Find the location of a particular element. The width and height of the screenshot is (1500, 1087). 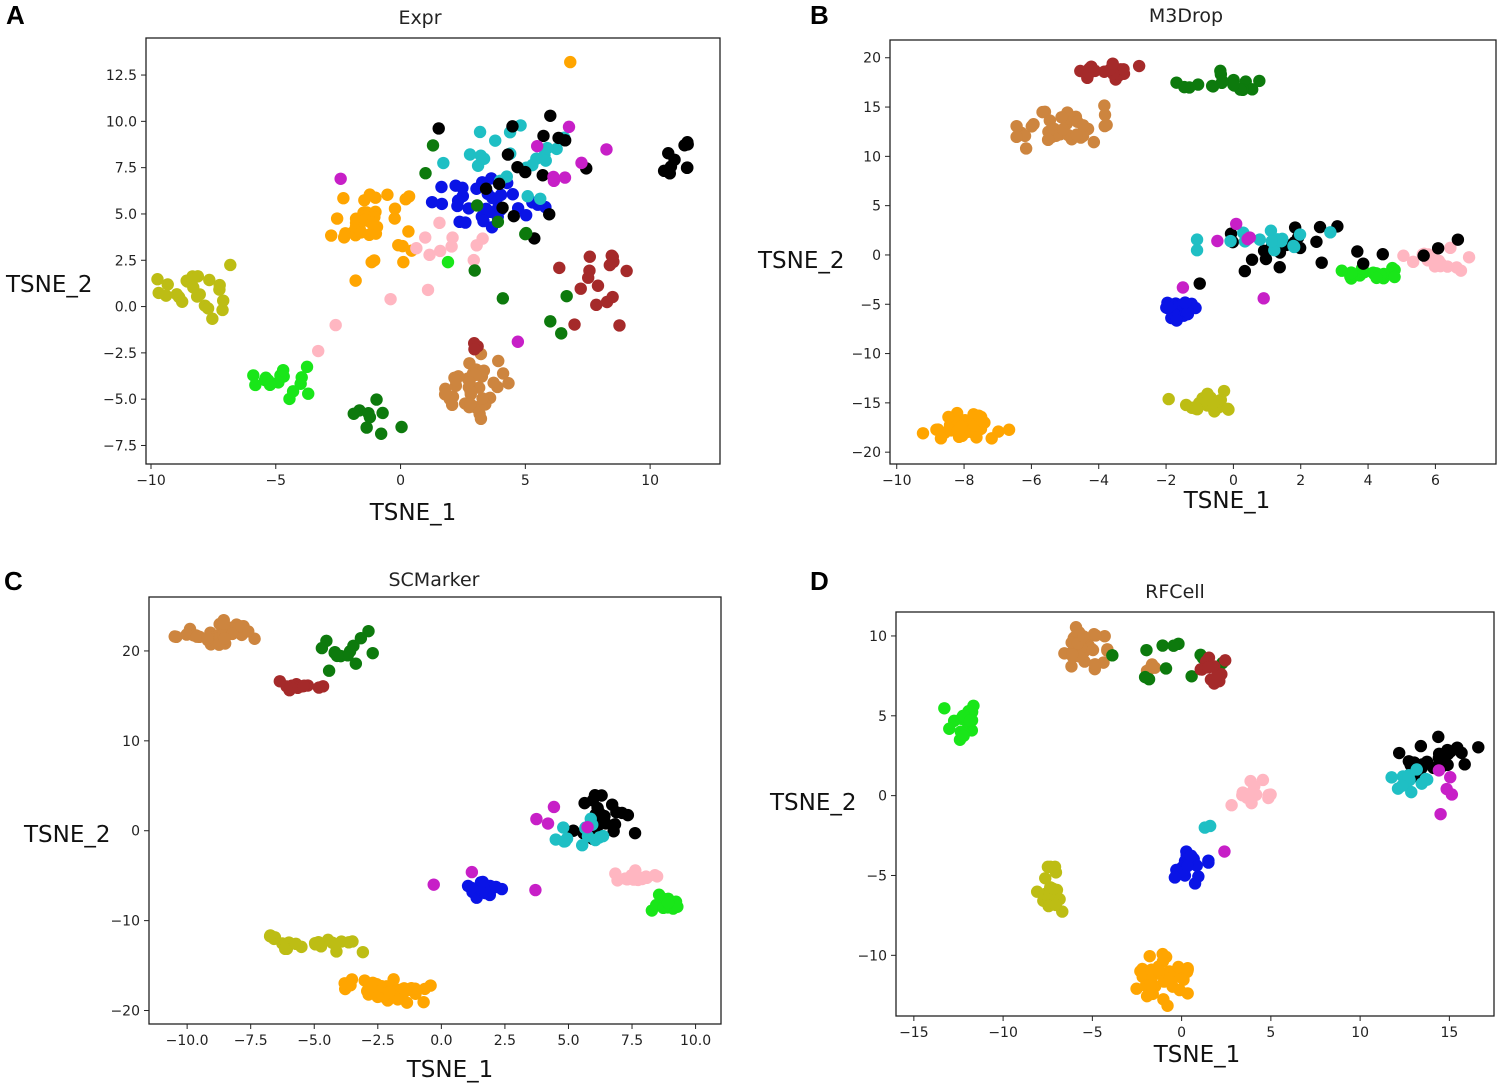

panel-c-point-peru is located at coordinates (176, 637).